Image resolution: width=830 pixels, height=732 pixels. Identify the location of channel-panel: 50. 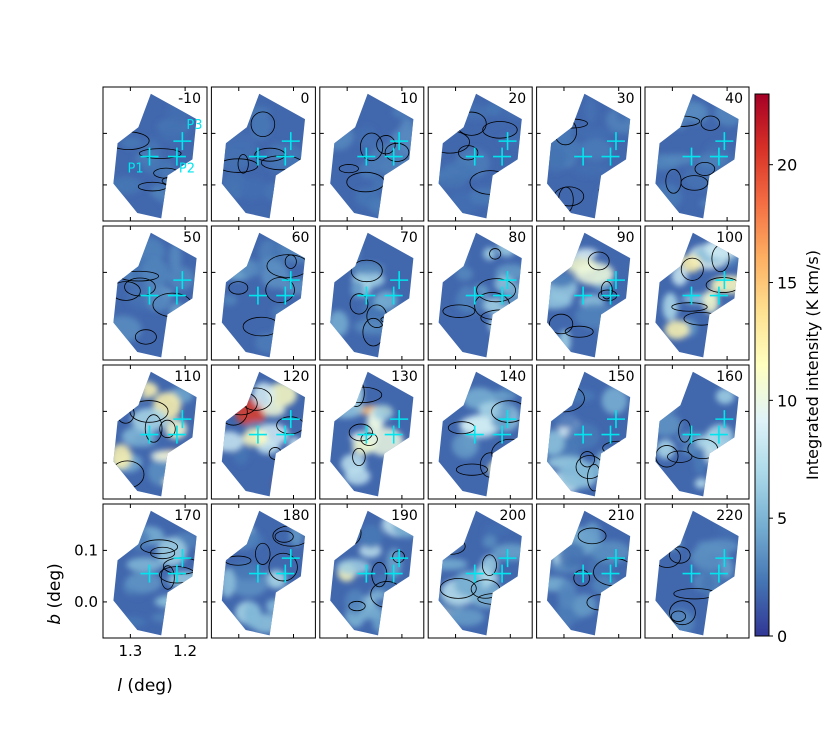
(155, 293).